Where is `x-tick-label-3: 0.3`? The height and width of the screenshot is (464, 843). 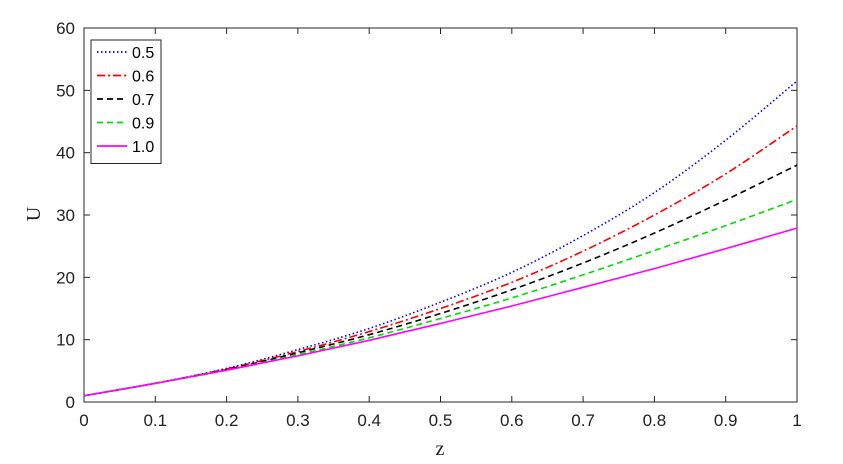 x-tick-label-3: 0.3 is located at coordinates (298, 420).